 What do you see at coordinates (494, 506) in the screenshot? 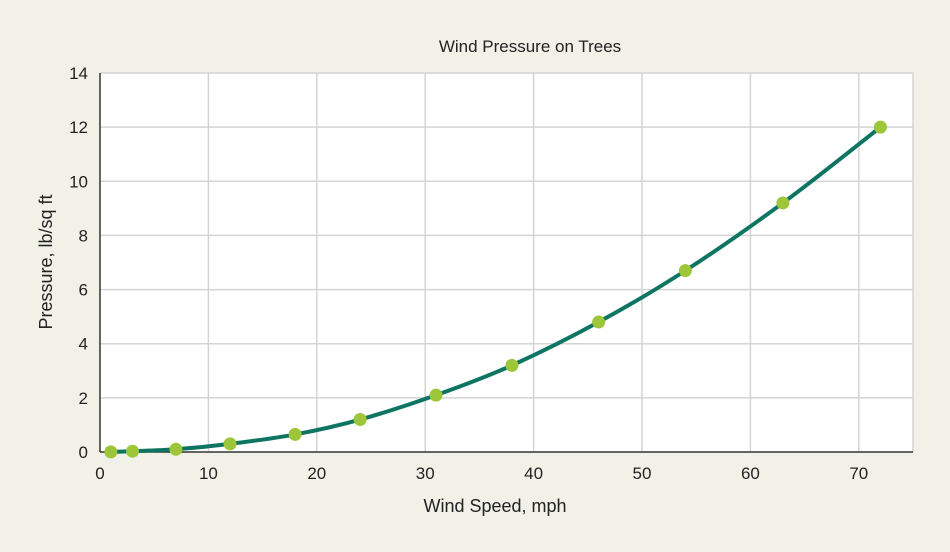
I see `x-axis-label: Wind Speed, mph` at bounding box center [494, 506].